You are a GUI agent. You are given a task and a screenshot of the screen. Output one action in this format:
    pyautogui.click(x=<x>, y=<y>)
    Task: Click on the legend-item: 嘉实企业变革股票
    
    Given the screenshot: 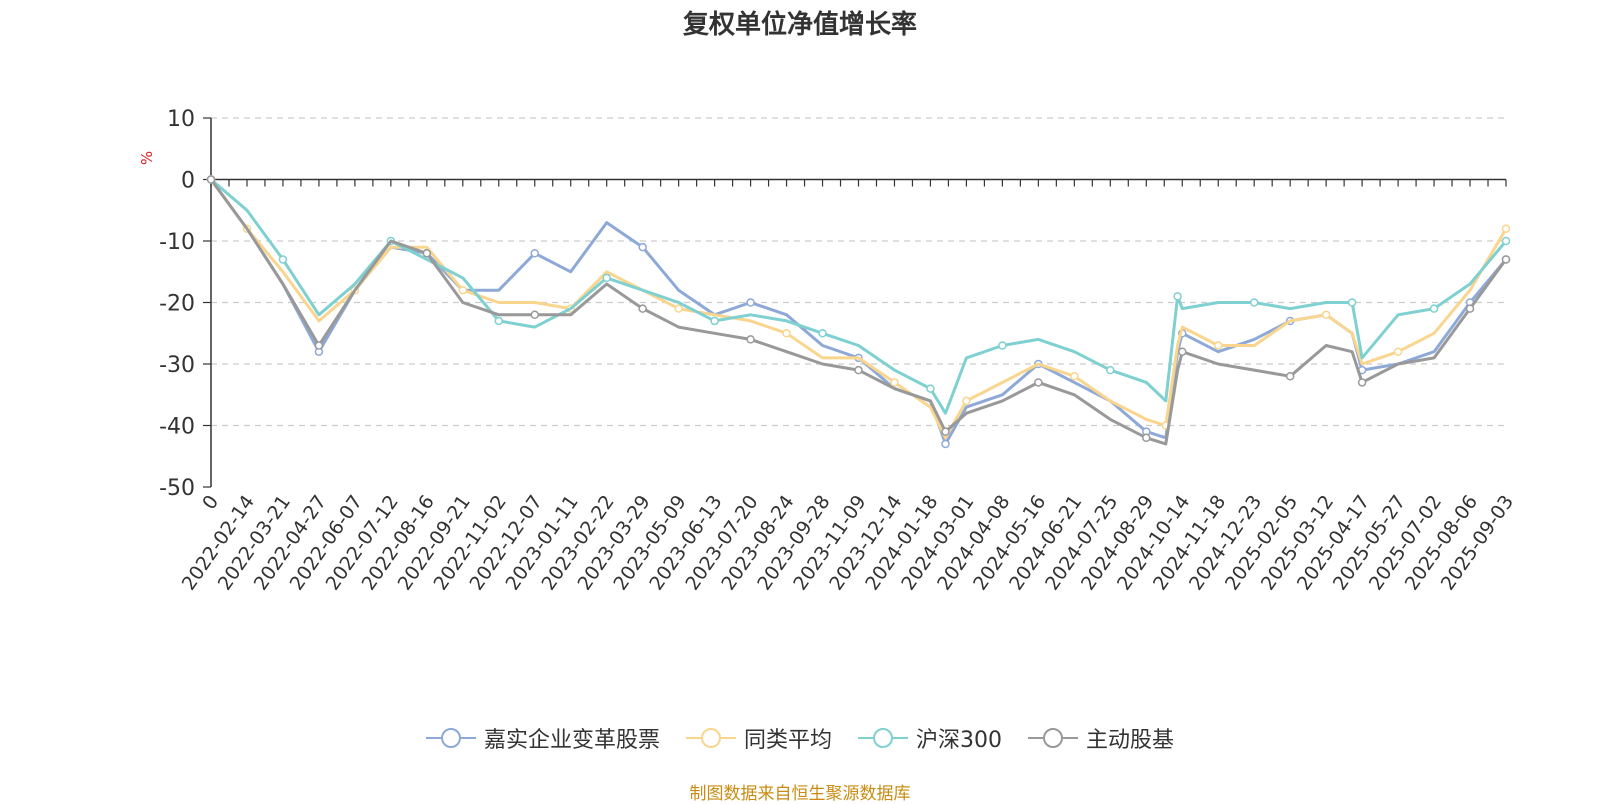 What is the action you would take?
    pyautogui.click(x=542, y=738)
    